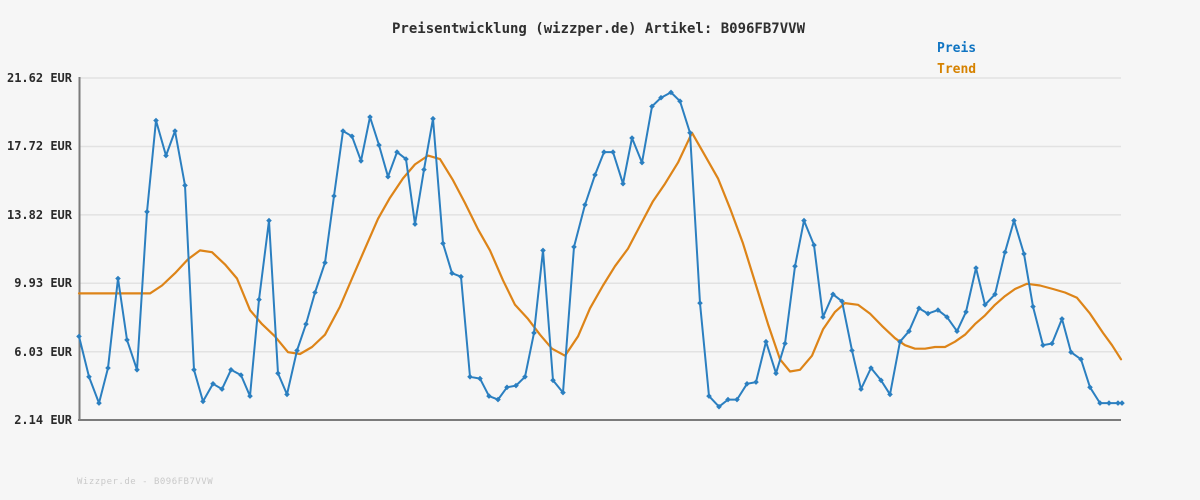 The image size is (1200, 500). What do you see at coordinates (39, 146) in the screenshot?
I see `y-axis-tick-label: 17.72 EUR` at bounding box center [39, 146].